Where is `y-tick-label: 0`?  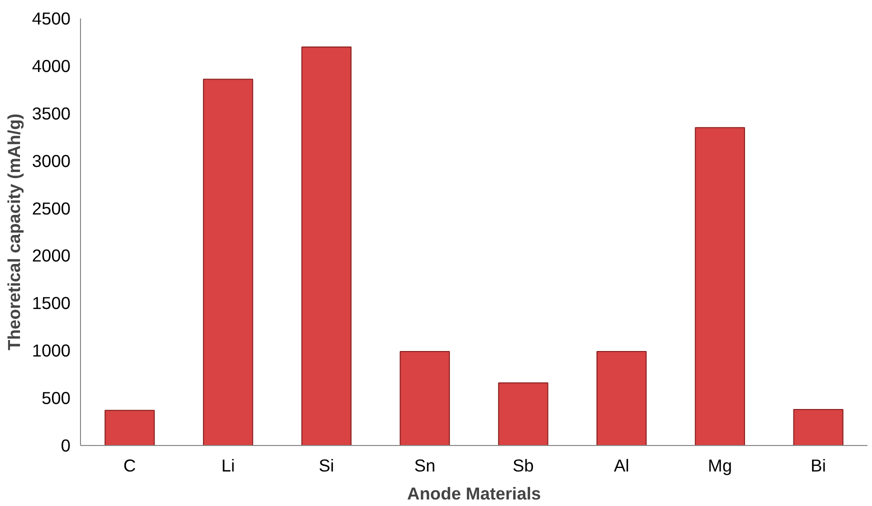
y-tick-label: 0 is located at coordinates (65, 446).